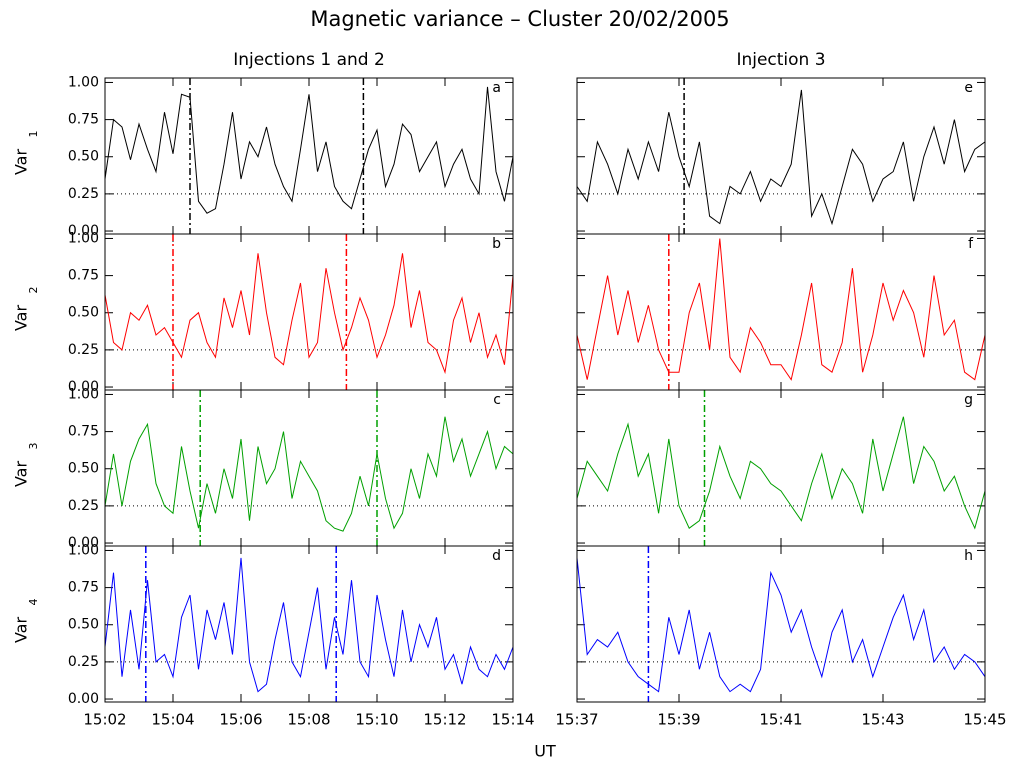 The image size is (1011, 764). I want to click on x-tick-label: 15:12, so click(444, 720).